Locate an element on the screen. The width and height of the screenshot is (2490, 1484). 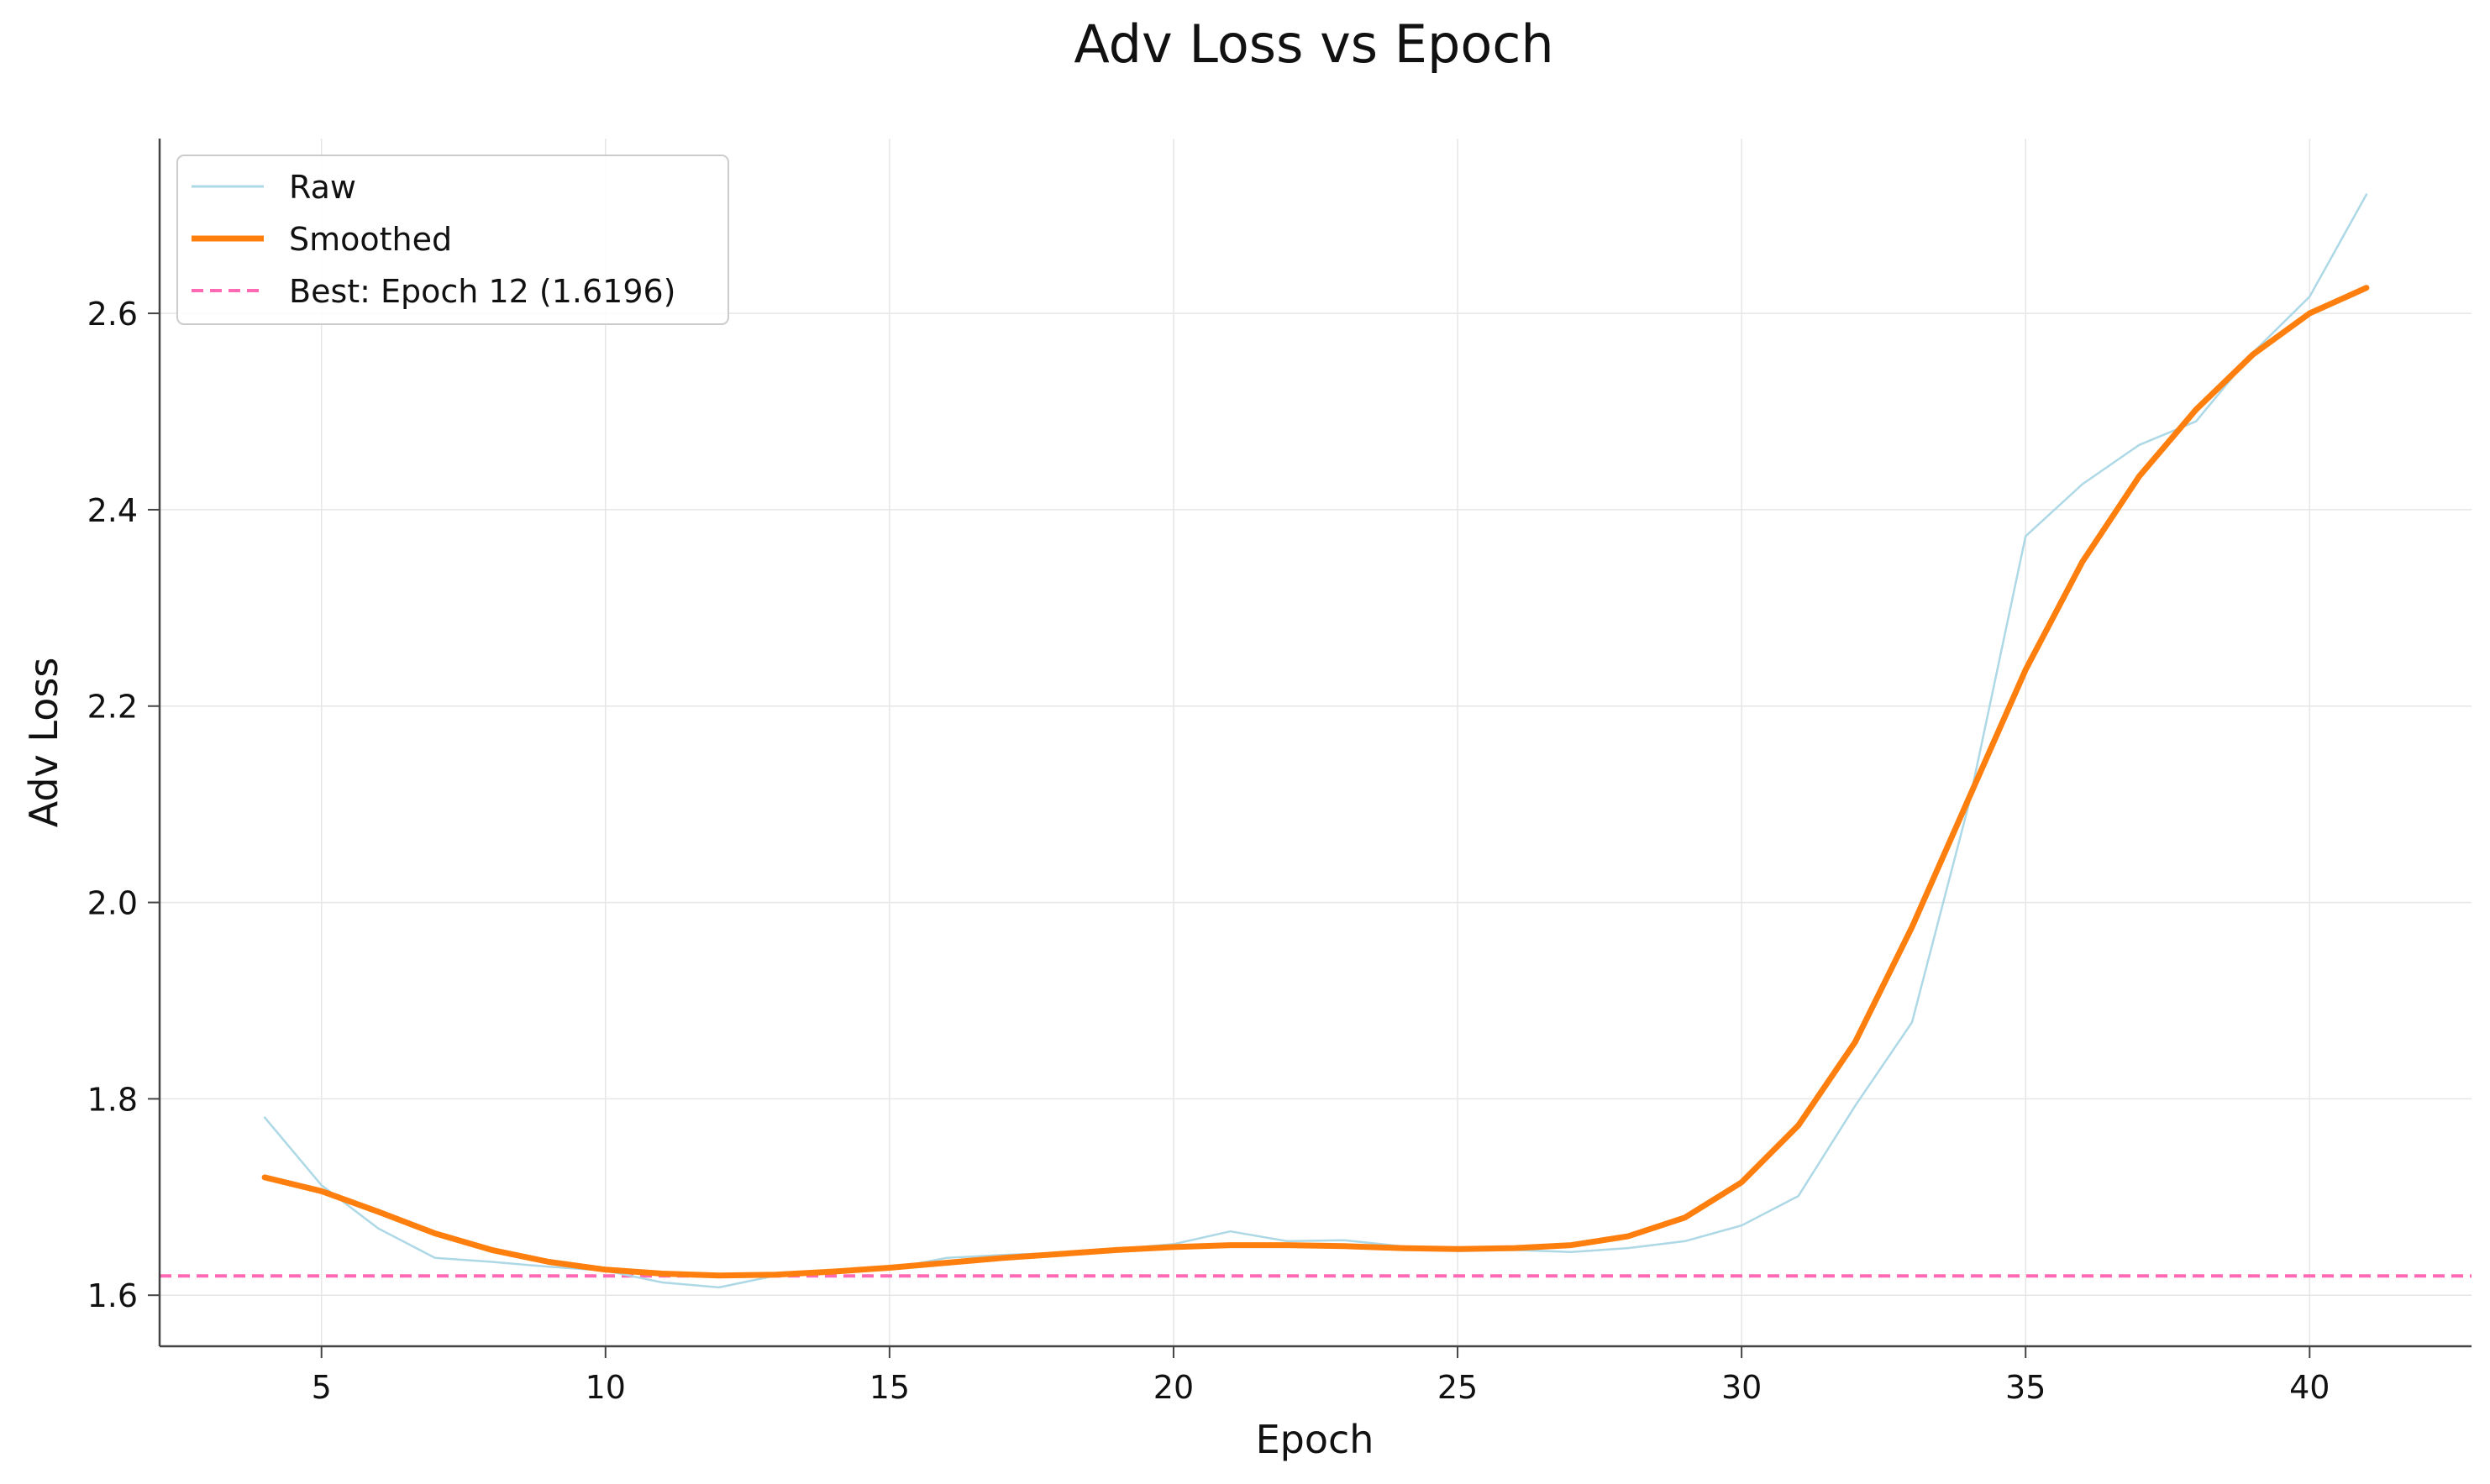
x-tick-label: 15 is located at coordinates (890, 1388).